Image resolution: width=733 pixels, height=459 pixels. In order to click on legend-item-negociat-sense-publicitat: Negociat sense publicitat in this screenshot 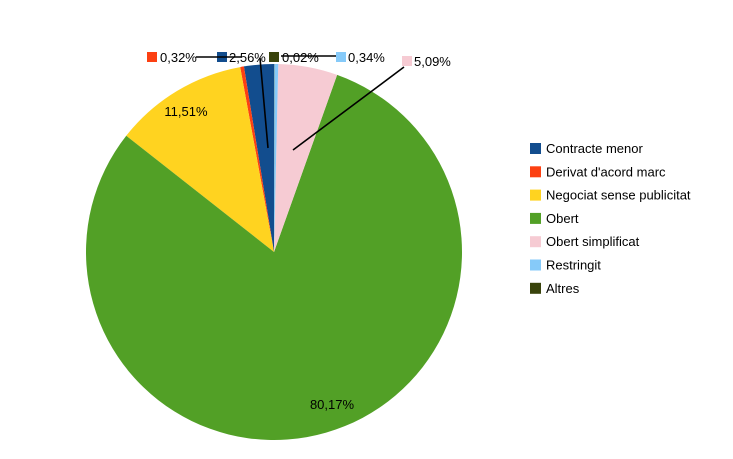, I will do `click(610, 195)`.